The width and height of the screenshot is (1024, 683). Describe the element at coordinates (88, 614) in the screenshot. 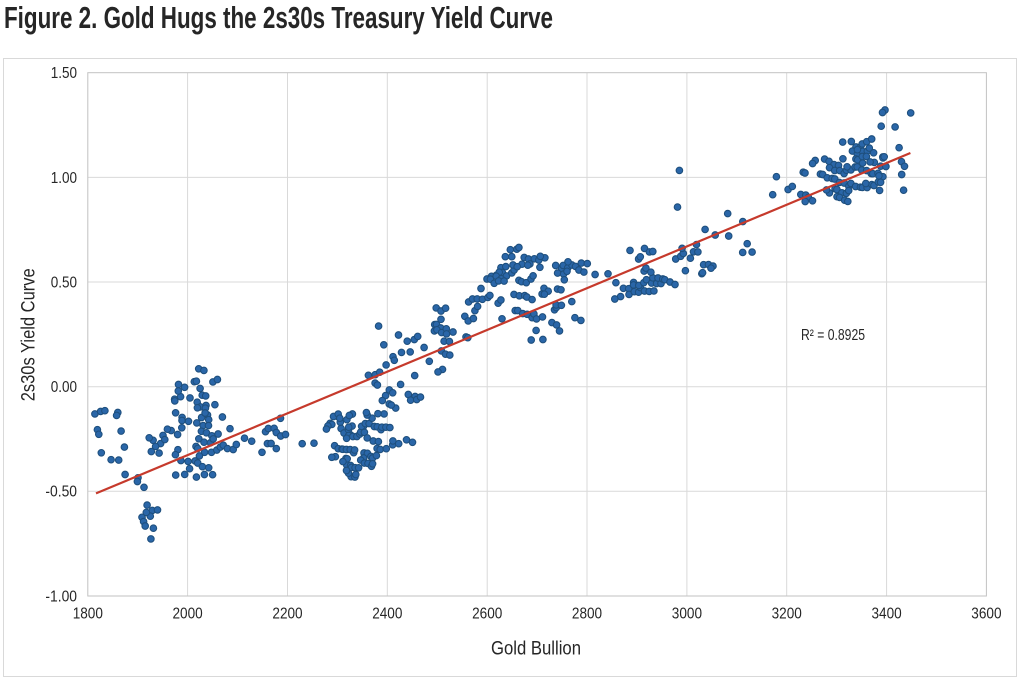

I see `svg-text: 1800` at that location.